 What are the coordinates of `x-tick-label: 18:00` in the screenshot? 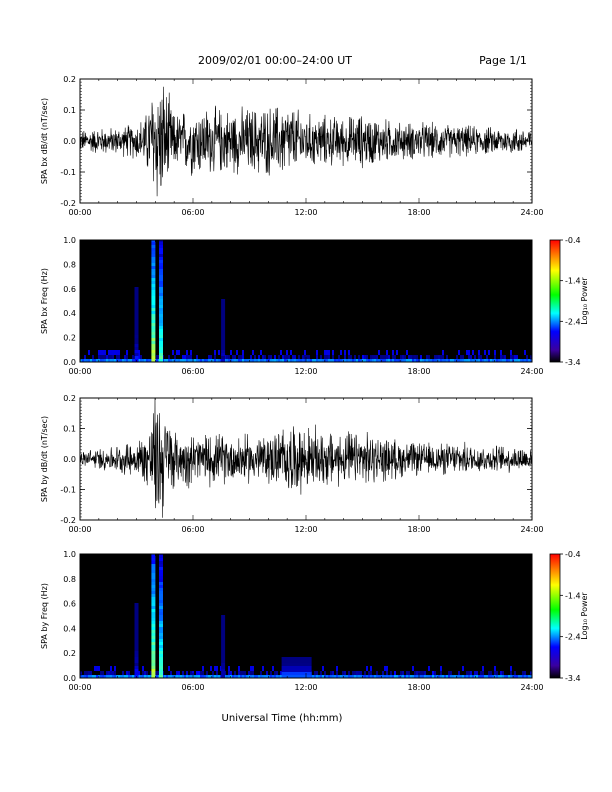 It's located at (418, 212).